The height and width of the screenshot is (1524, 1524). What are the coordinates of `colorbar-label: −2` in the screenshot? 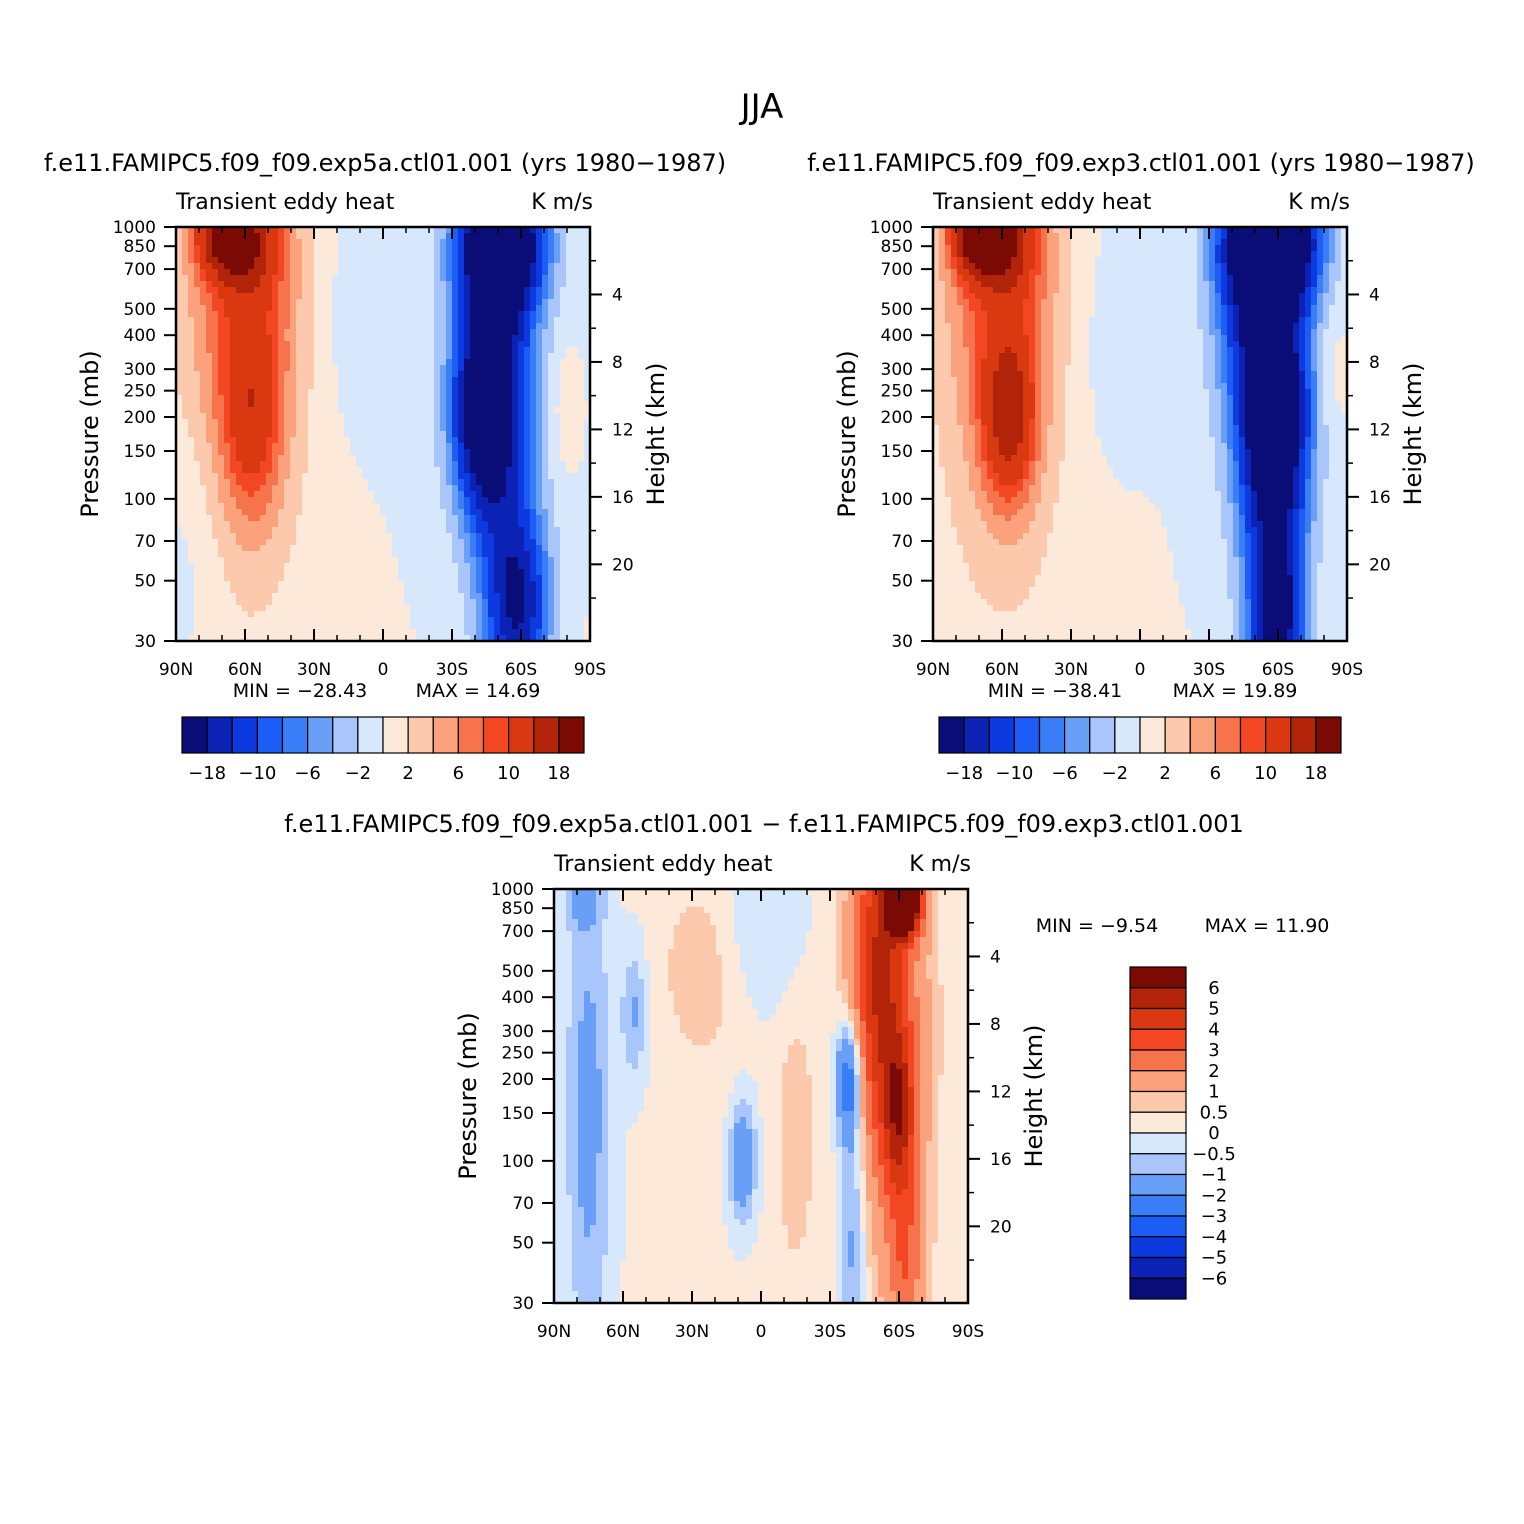 It's located at (358, 773).